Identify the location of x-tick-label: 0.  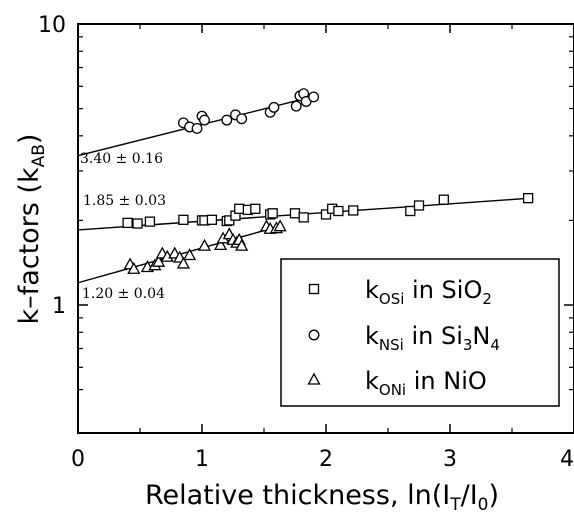
(78, 459).